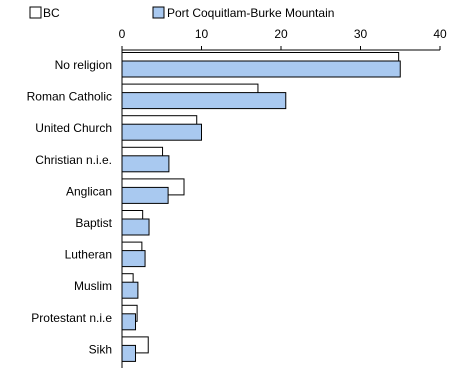  I want to click on chart-legend: BC Port Coquitlam-Burke Mountain, so click(181, 13).